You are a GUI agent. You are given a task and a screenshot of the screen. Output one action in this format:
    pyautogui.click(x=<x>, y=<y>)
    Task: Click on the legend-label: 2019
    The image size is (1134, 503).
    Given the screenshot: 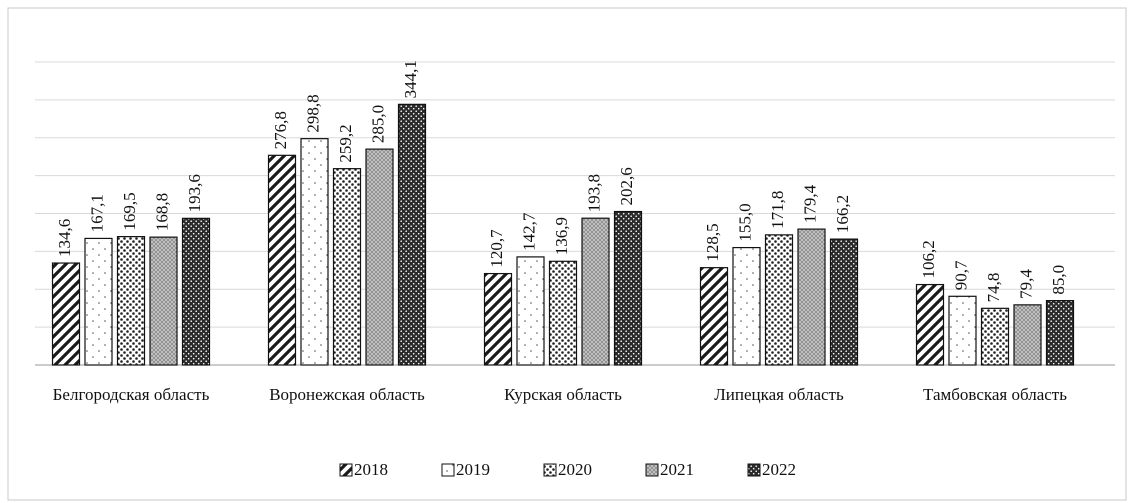 What is the action you would take?
    pyautogui.click(x=473, y=469)
    